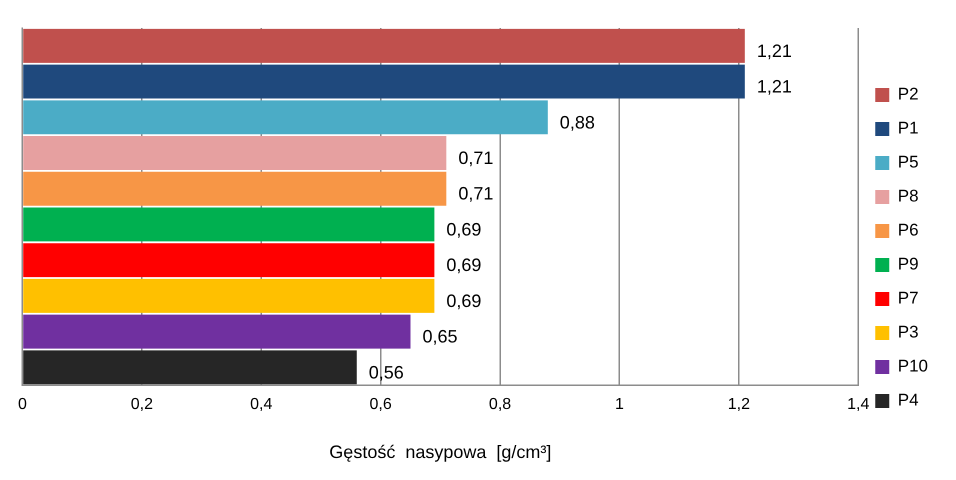 The image size is (956, 480). I want to click on legend-label: P5, so click(908, 162).